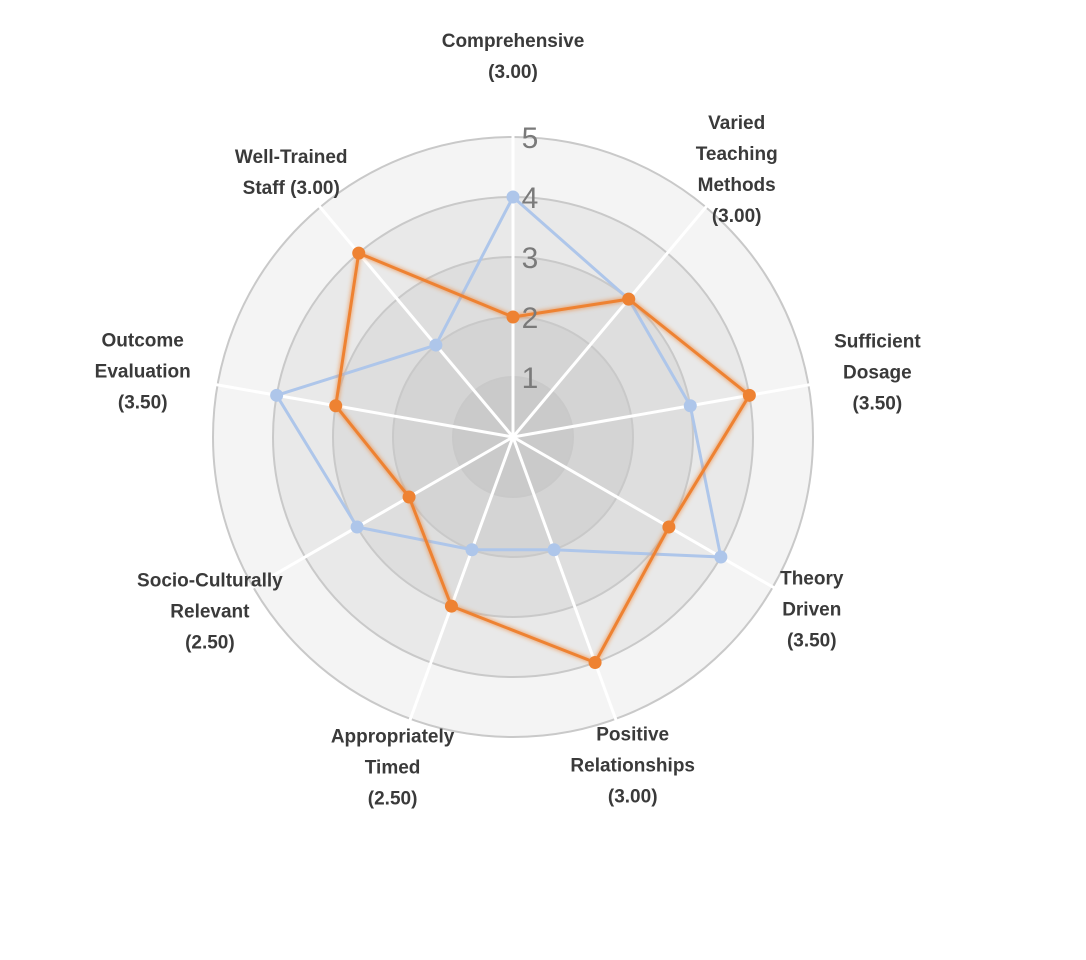  Describe the element at coordinates (530, 198) in the screenshot. I see `radial-tick-label: 4` at that location.